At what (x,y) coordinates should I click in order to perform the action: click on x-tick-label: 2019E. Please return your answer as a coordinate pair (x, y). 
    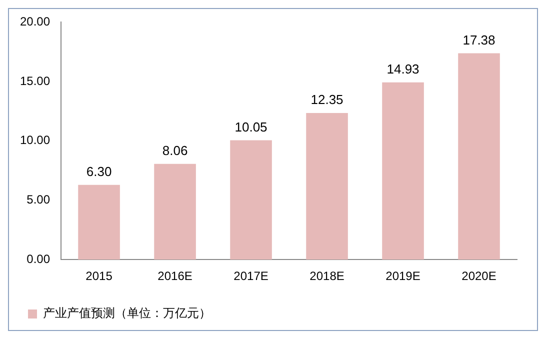
    Looking at the image, I should click on (403, 276).